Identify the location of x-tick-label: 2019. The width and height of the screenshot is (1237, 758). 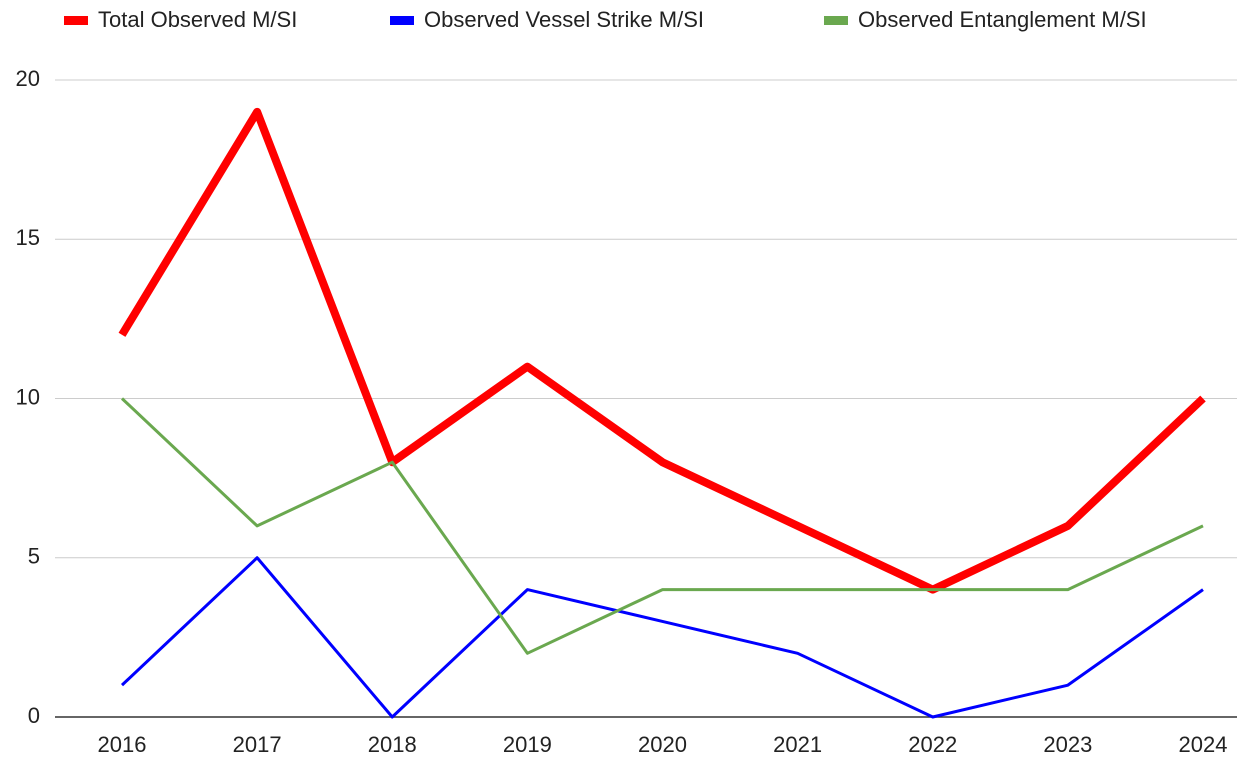
(527, 744).